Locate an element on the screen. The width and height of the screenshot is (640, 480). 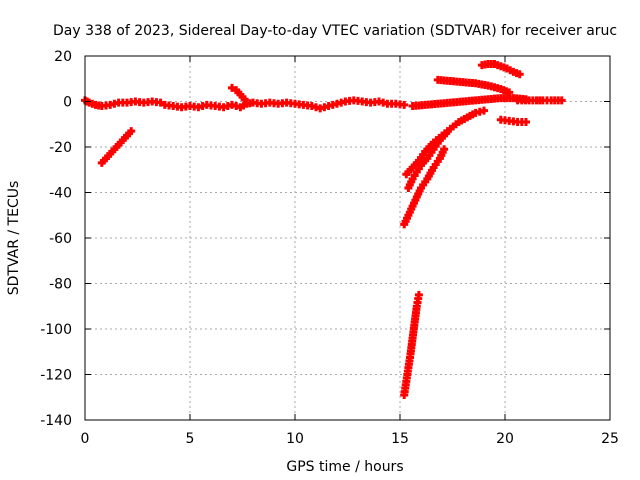
x-tick-label: 25 is located at coordinates (610, 439).